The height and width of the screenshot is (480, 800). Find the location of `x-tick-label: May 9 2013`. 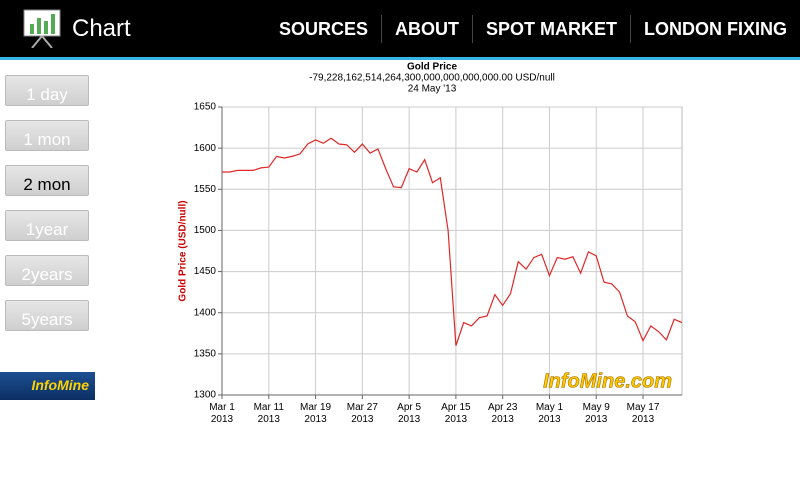

x-tick-label: May 9 2013 is located at coordinates (597, 413).